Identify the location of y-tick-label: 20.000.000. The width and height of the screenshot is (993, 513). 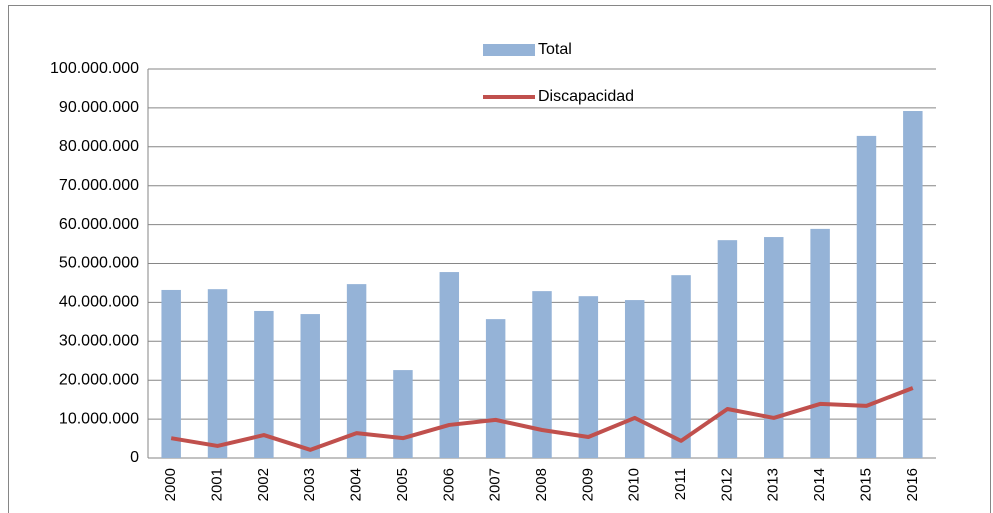
(99, 379).